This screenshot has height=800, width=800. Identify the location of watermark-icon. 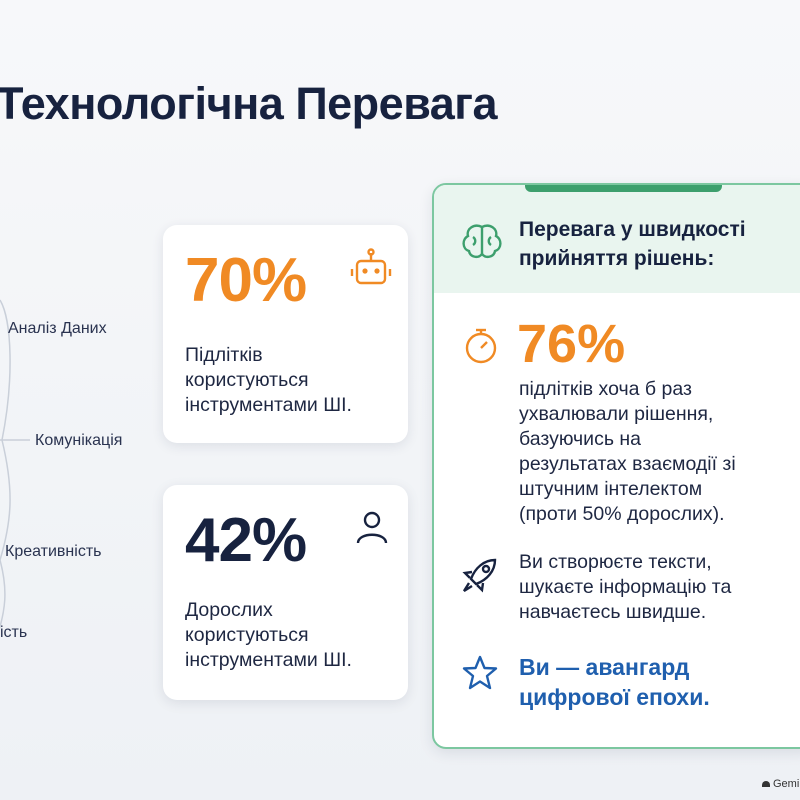
(766, 784).